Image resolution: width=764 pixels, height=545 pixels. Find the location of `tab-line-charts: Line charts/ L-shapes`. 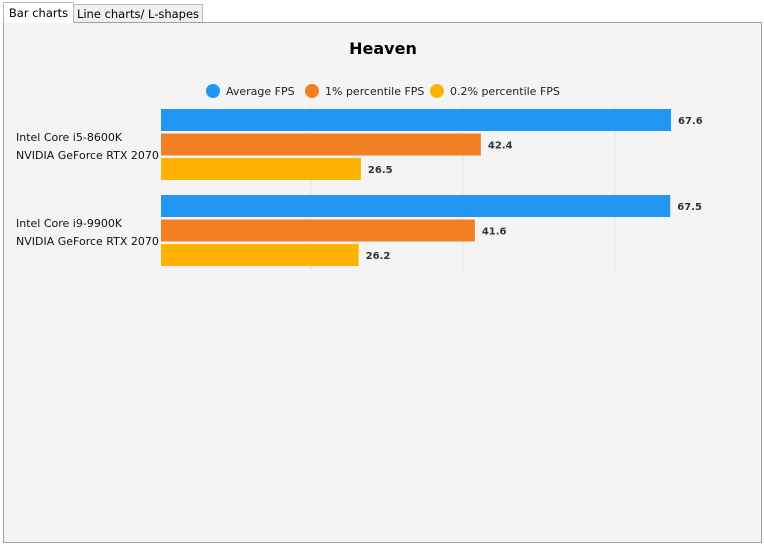

tab-line-charts: Line charts/ L-shapes is located at coordinates (138, 13).